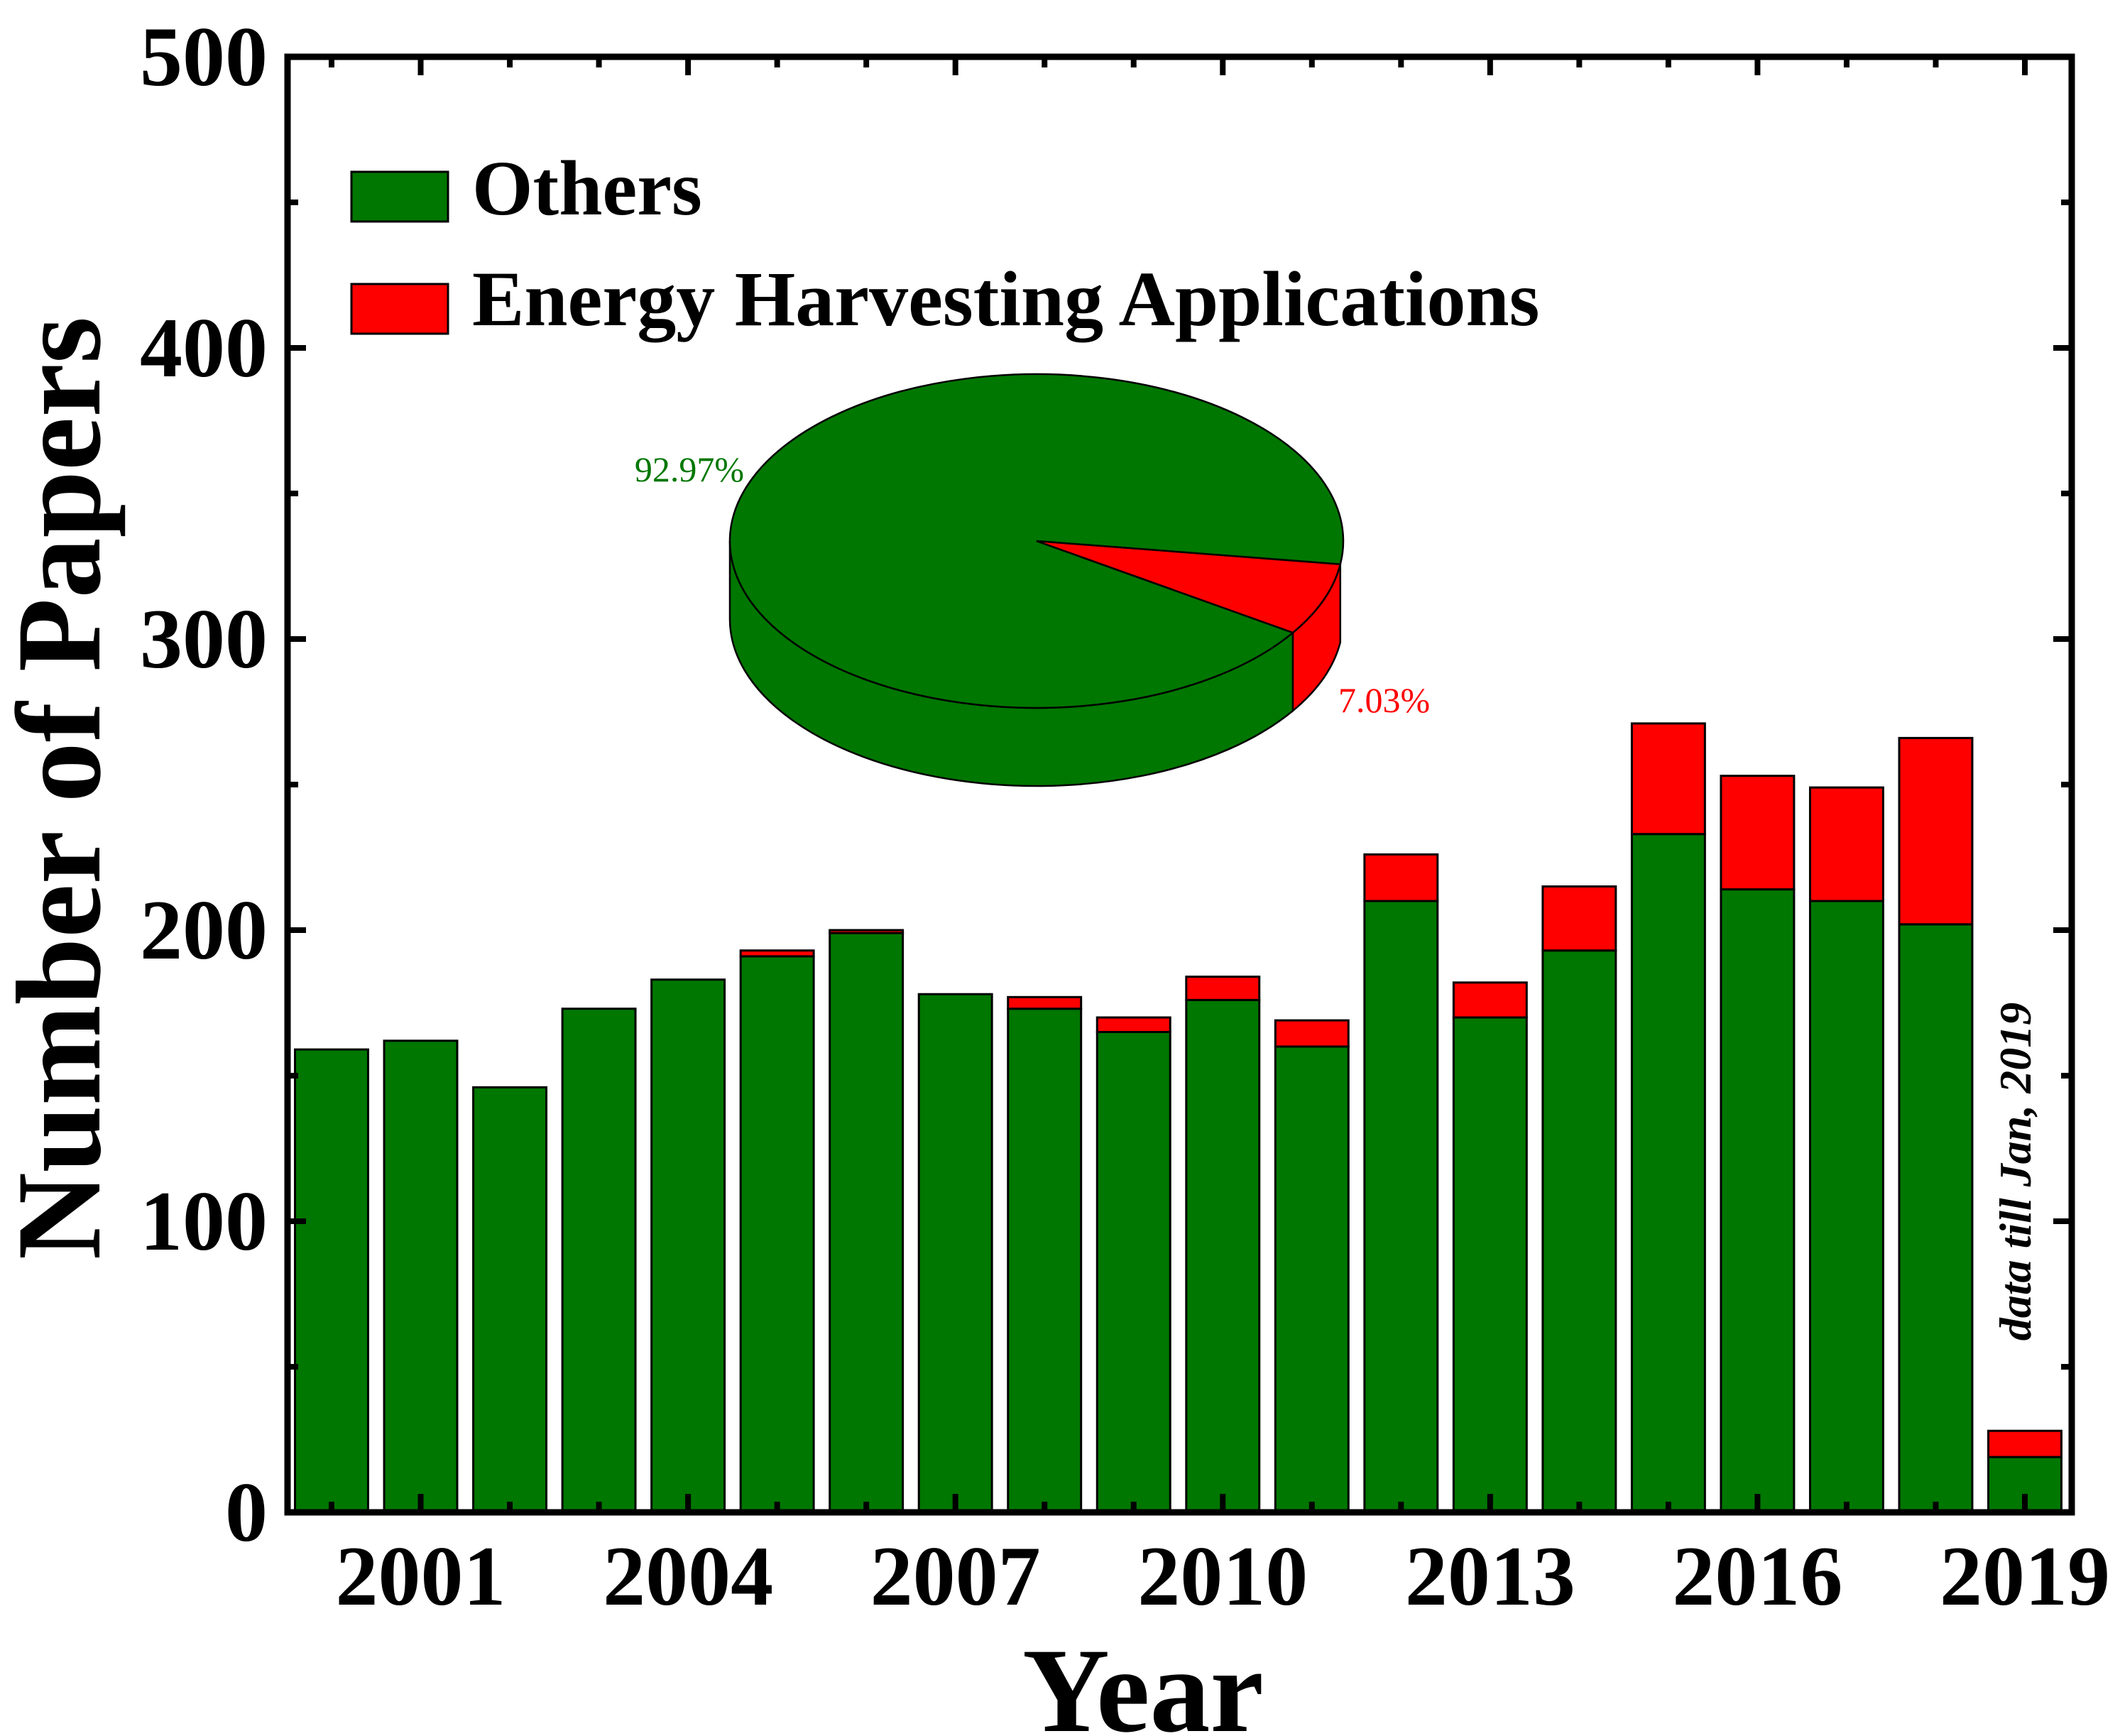 Image resolution: width=2120 pixels, height=1736 pixels. What do you see at coordinates (1846, 844) in the screenshot?
I see `bar-energy-harvesting-2017` at bounding box center [1846, 844].